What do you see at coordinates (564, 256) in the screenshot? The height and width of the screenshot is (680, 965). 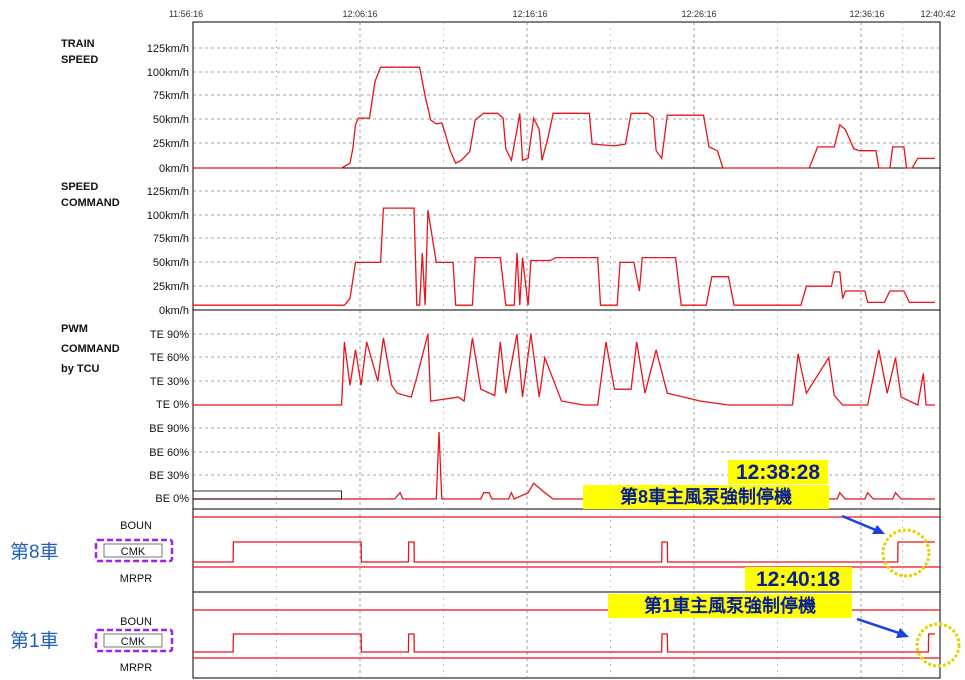 I see `speed-command-trace` at bounding box center [564, 256].